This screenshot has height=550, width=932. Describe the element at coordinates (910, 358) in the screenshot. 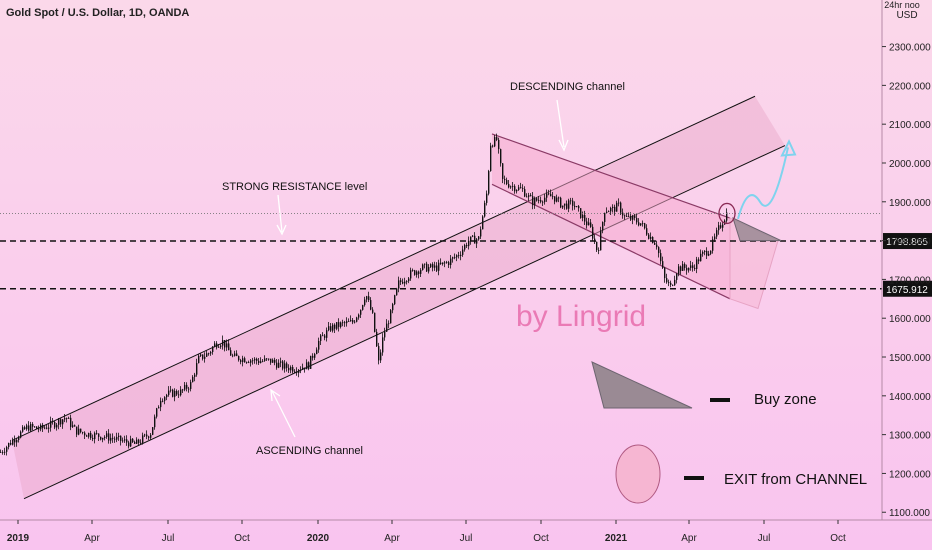

I see `y-tick-label: 1500.000` at that location.